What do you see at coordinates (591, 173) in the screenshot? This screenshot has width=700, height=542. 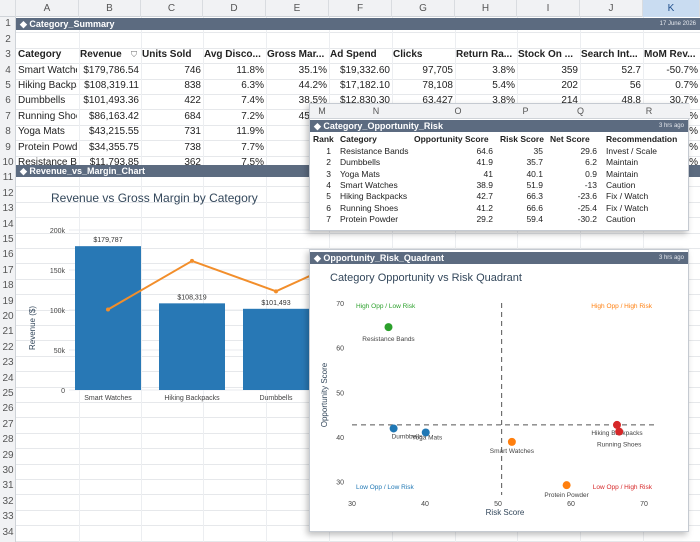 I see `risk-cell: 0.9` at bounding box center [591, 173].